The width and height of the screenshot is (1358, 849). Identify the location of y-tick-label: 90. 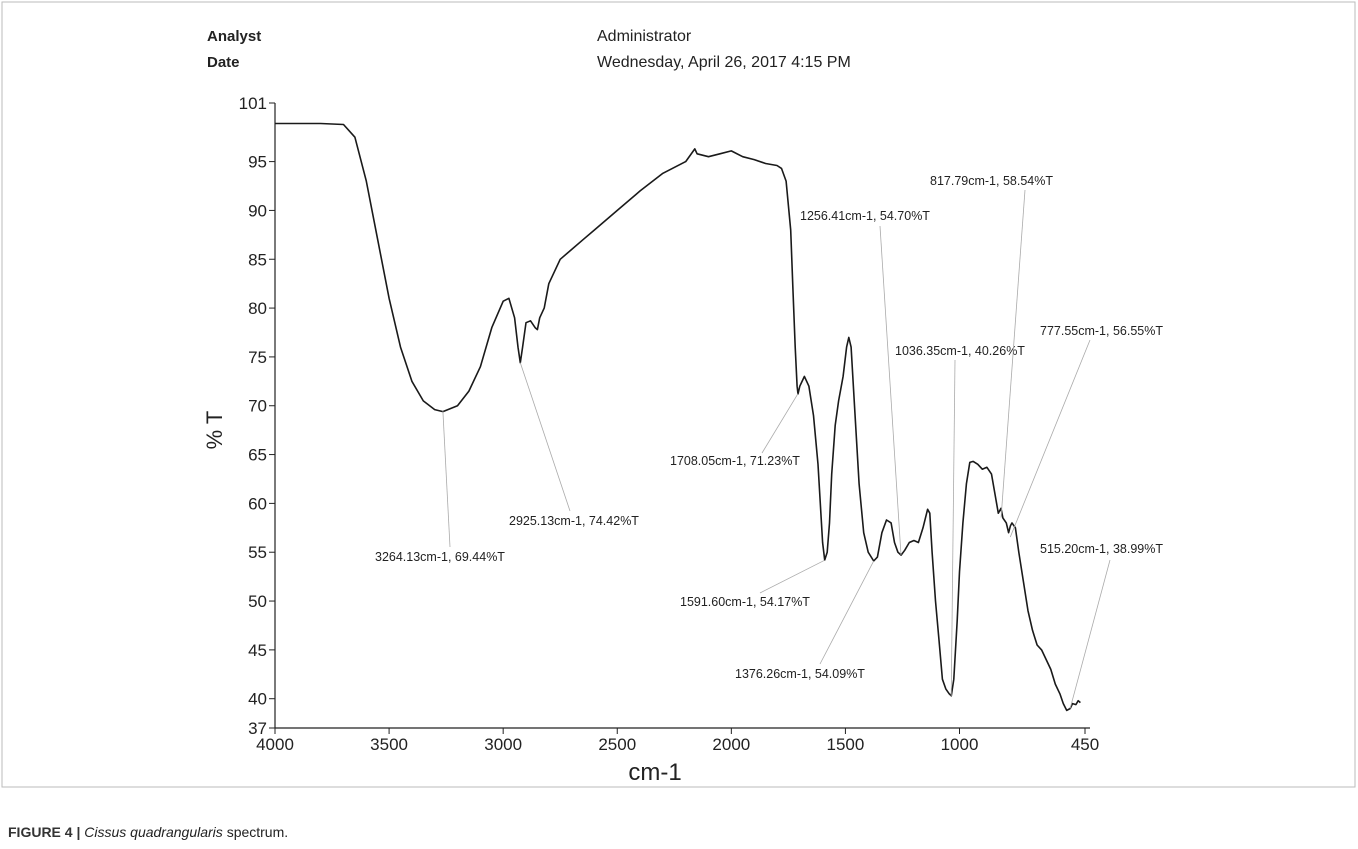
(257, 210).